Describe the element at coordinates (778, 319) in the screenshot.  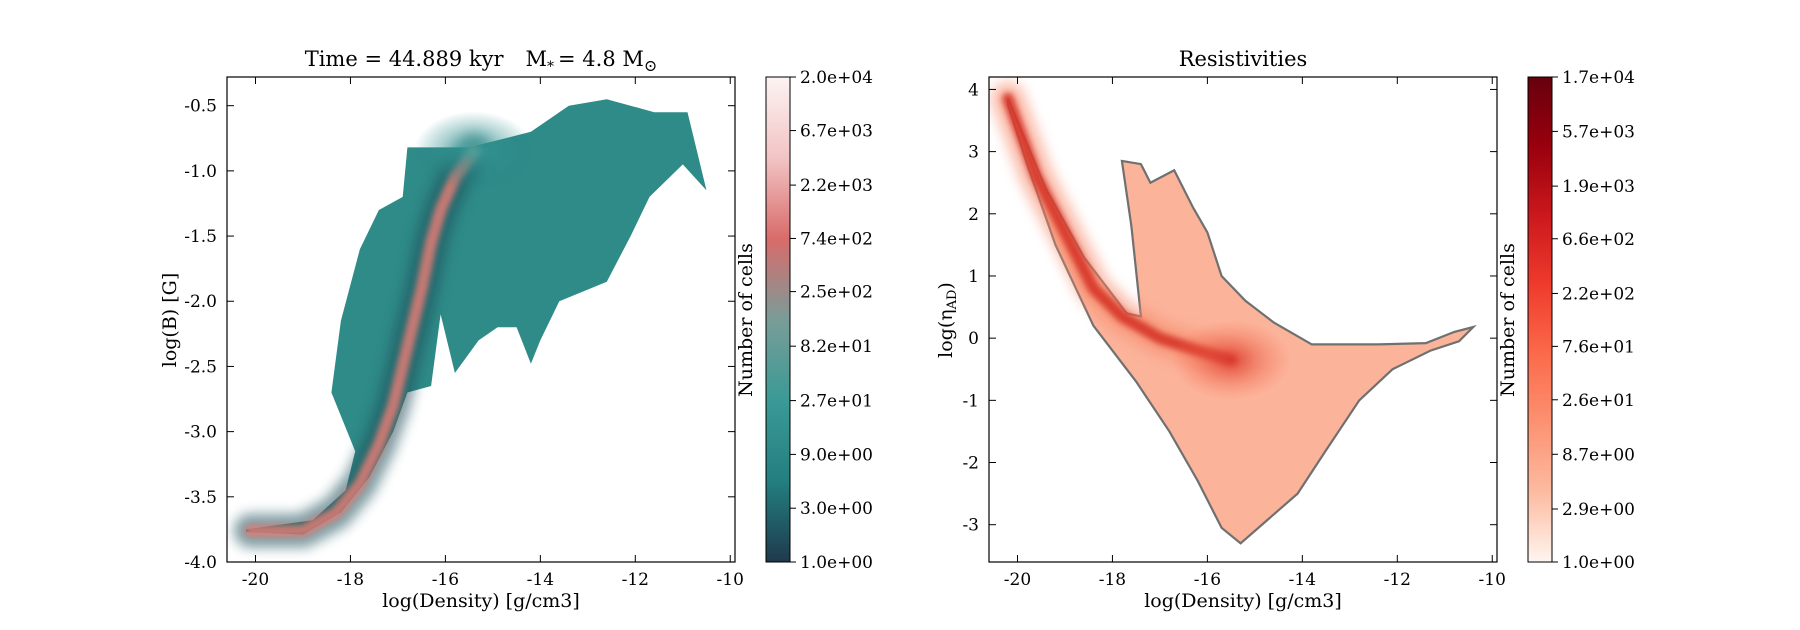
I see `panel1-colorbar` at that location.